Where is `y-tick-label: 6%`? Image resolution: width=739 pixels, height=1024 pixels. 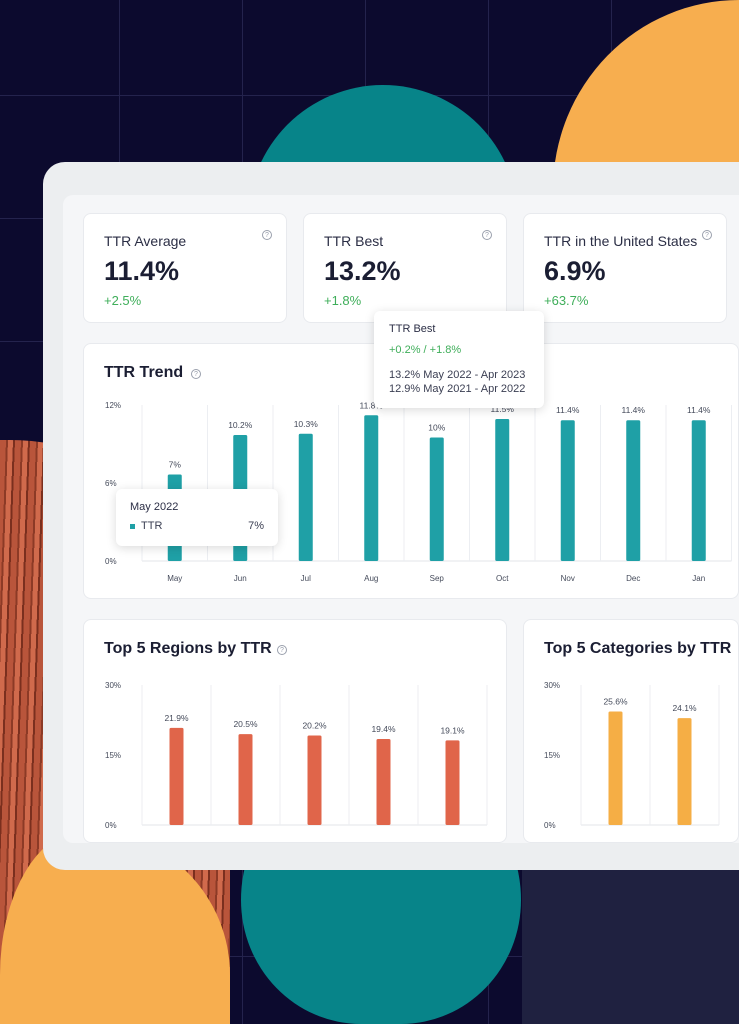 y-tick-label: 6% is located at coordinates (111, 483).